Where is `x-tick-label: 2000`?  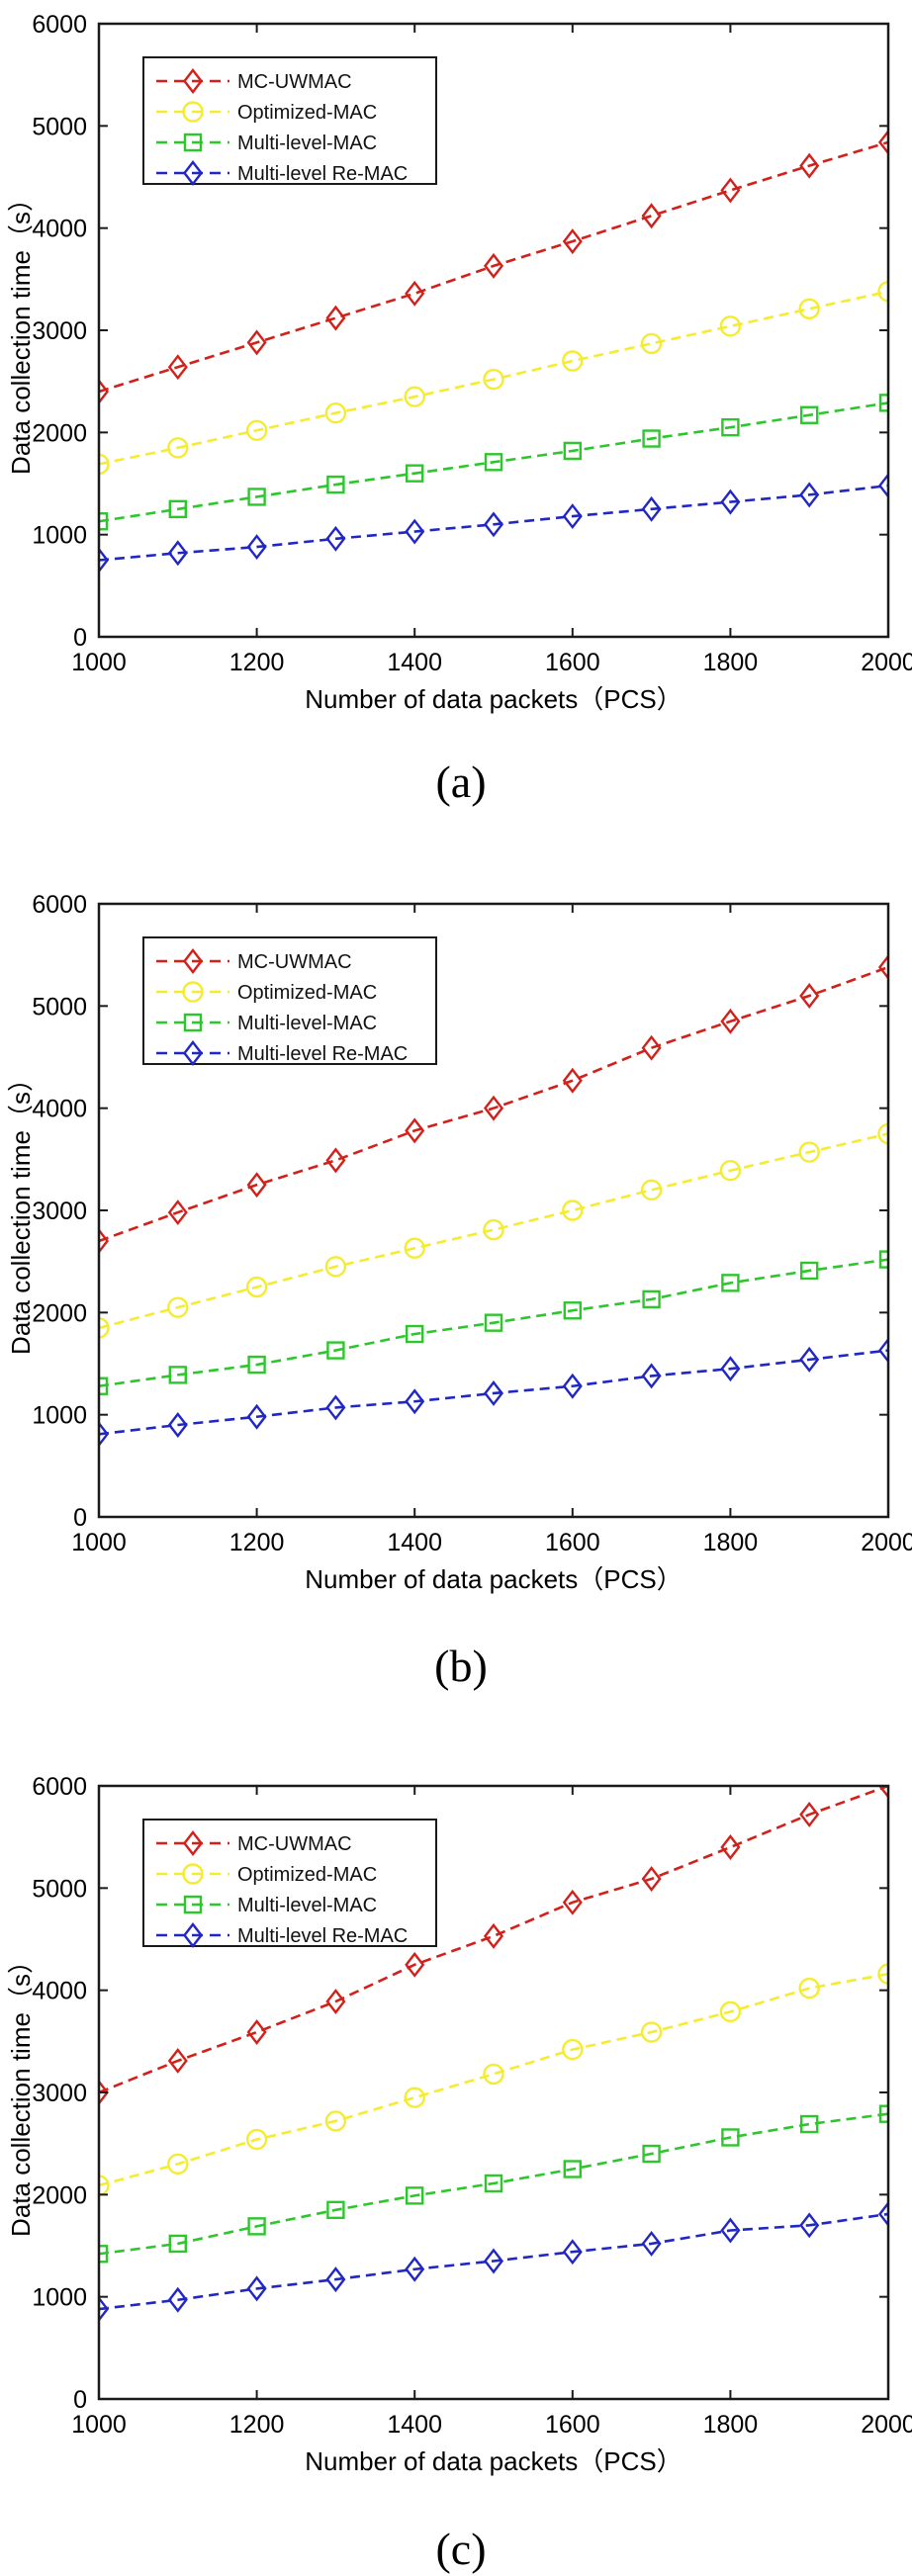 x-tick-label: 2000 is located at coordinates (887, 1542).